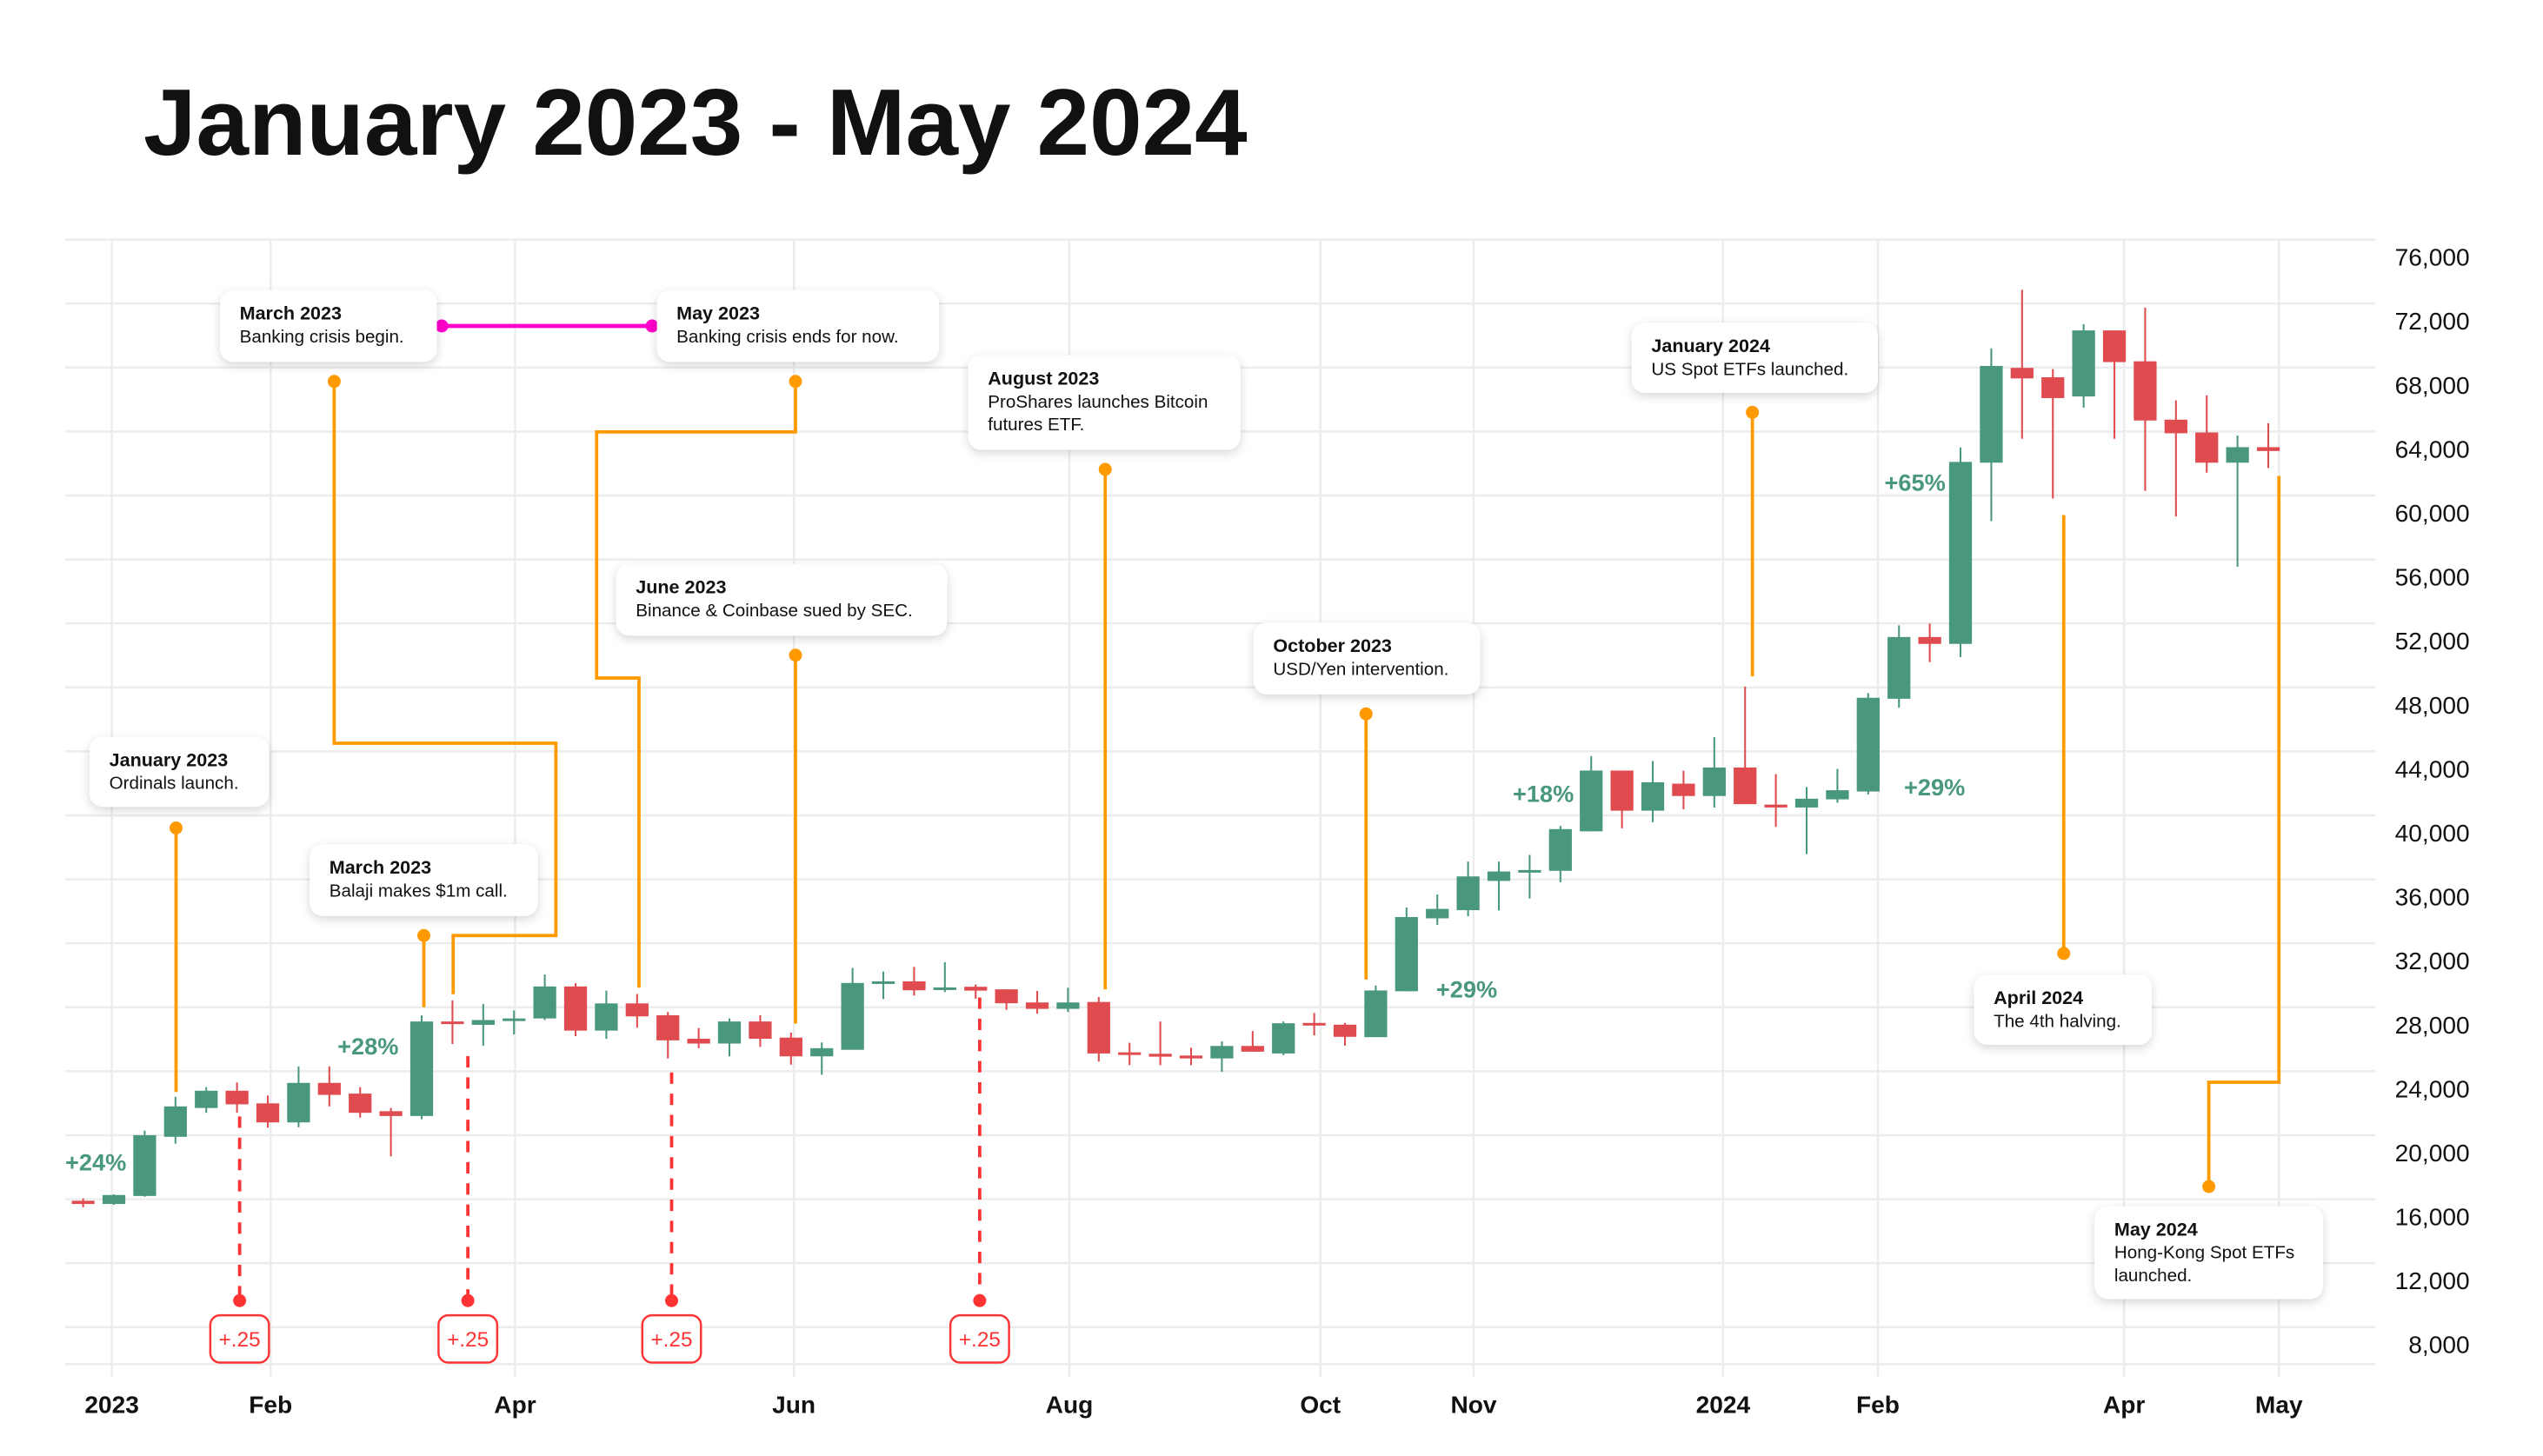 Image resolution: width=2543 pixels, height=1456 pixels. What do you see at coordinates (174, 784) in the screenshot?
I see `annotation-text: Ordinals launch.` at bounding box center [174, 784].